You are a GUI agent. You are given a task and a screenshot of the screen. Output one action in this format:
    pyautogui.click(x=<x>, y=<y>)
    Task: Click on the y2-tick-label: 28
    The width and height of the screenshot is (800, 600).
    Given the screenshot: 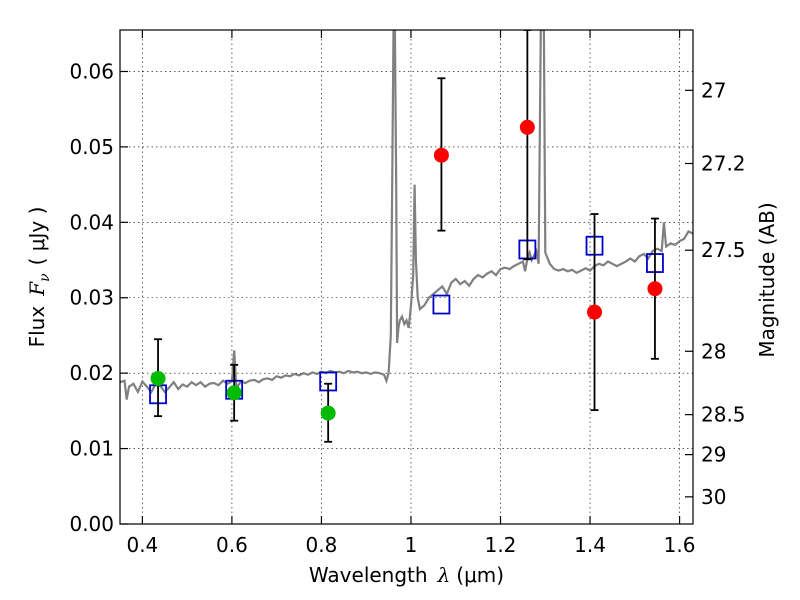 What is the action you would take?
    pyautogui.click(x=713, y=351)
    